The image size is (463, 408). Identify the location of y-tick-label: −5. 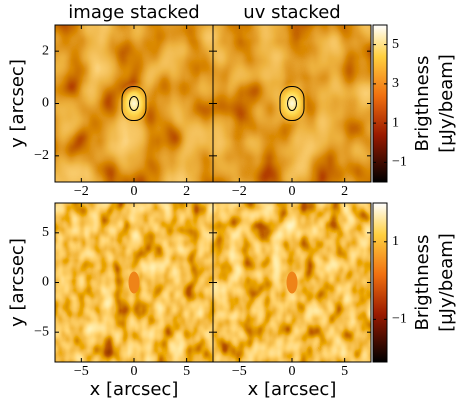
(41, 331).